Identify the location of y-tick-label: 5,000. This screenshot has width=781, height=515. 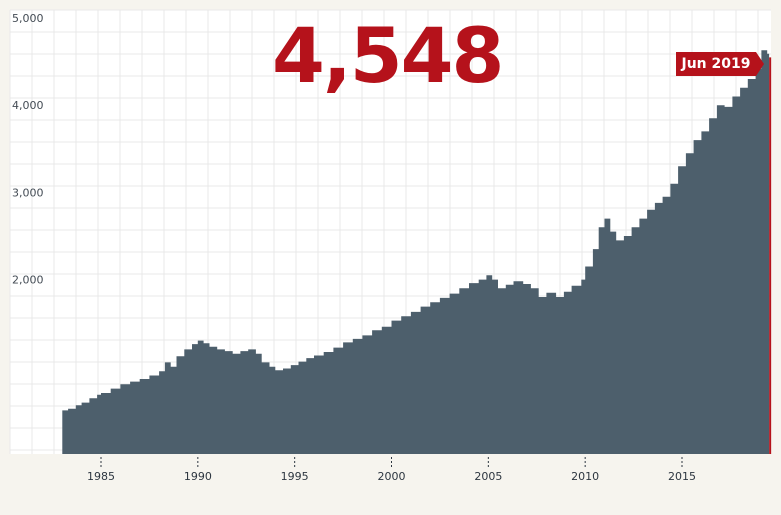
(28, 18).